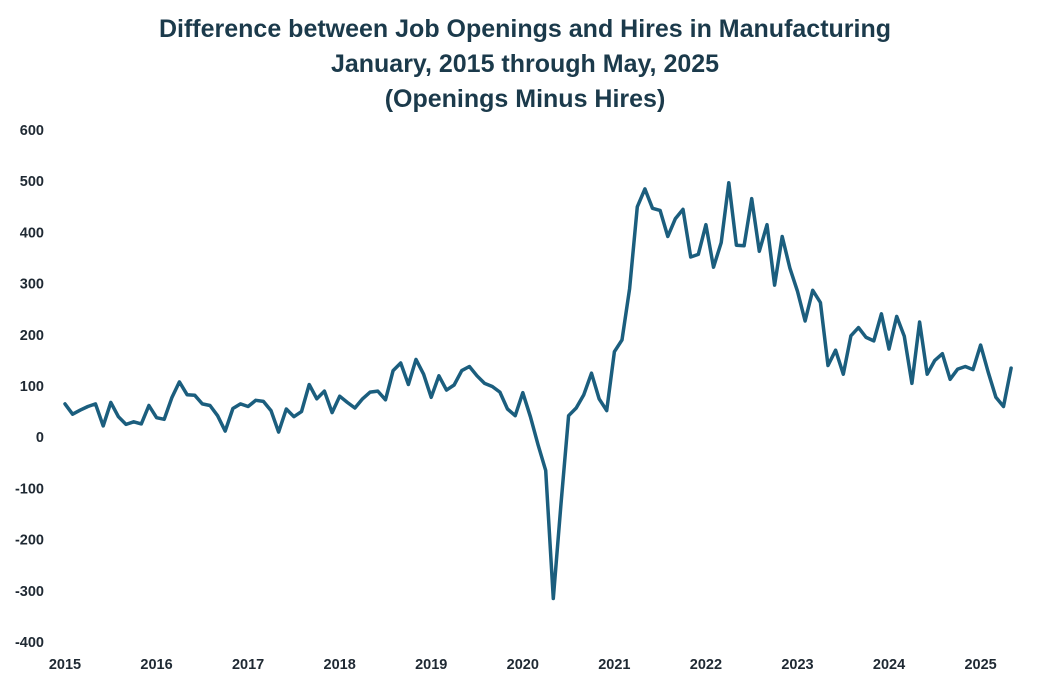  Describe the element at coordinates (29, 489) in the screenshot. I see `y-tick-label: -100` at that location.